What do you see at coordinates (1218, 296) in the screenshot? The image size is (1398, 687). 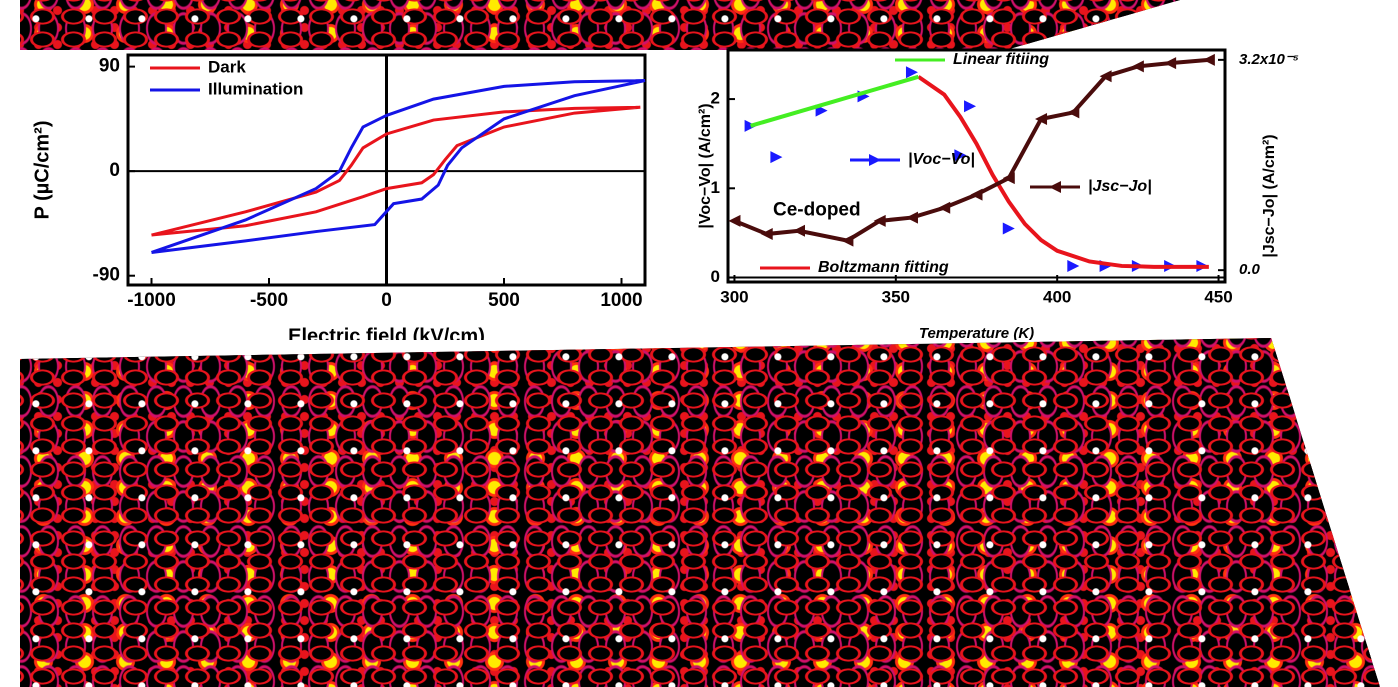 I see `x-tick-label: 450` at bounding box center [1218, 296].